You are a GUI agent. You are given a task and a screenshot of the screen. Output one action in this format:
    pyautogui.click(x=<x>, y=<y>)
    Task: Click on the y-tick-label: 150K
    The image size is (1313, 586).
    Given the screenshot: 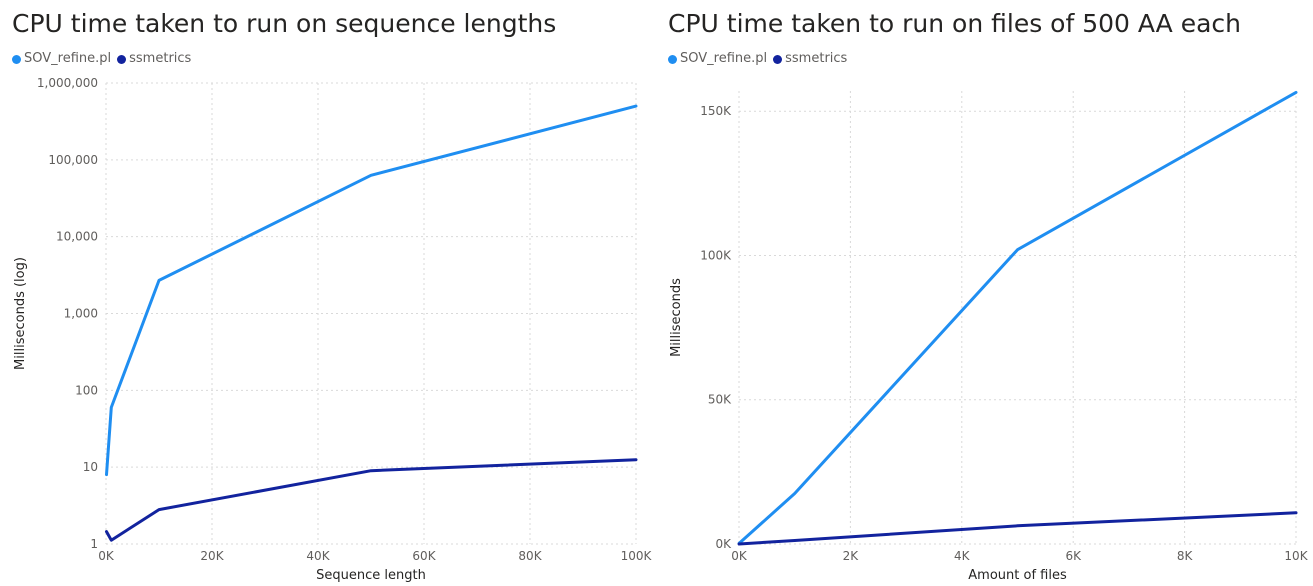 What is the action you would take?
    pyautogui.click(x=716, y=111)
    